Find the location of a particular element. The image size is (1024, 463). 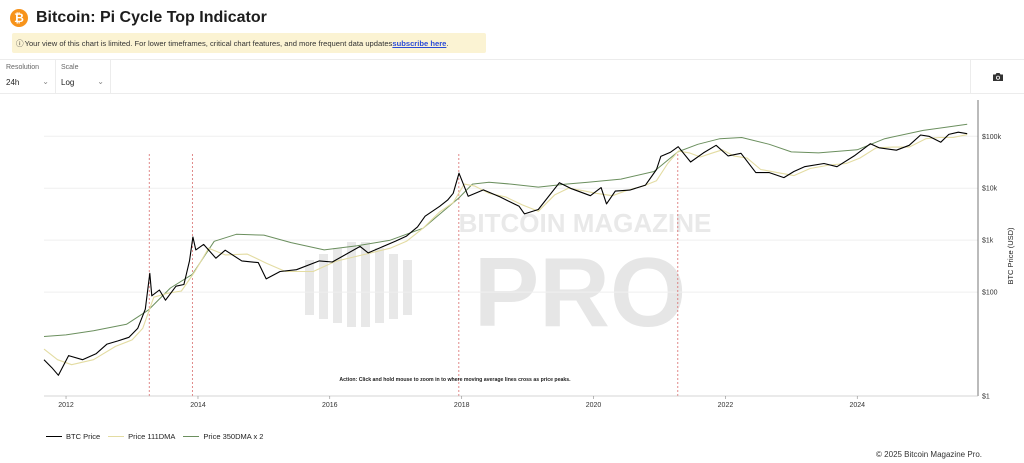

notice-suffix: . is located at coordinates (447, 43).